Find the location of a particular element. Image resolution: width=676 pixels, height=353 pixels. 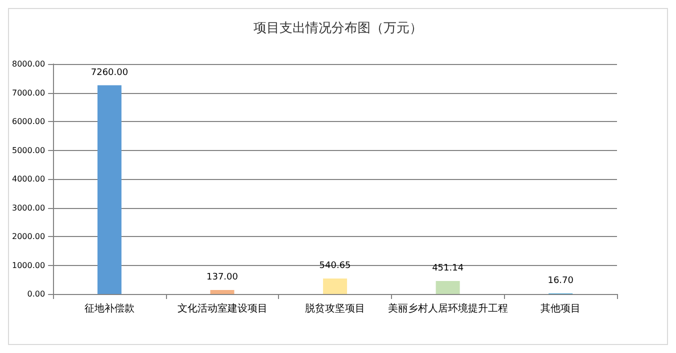

data-label: 7260.00 is located at coordinates (109, 73).